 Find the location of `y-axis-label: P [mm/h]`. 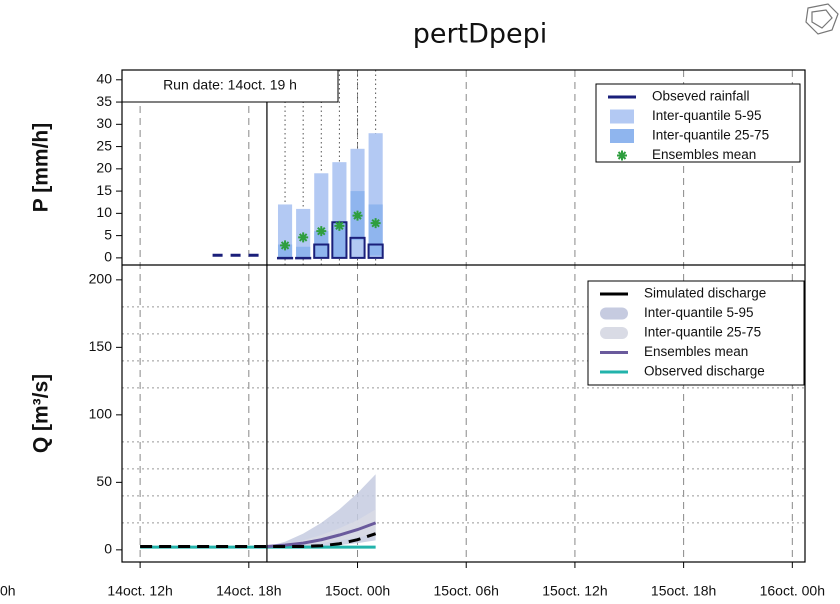

y-axis-label: P [mm/h] is located at coordinates (41, 167).